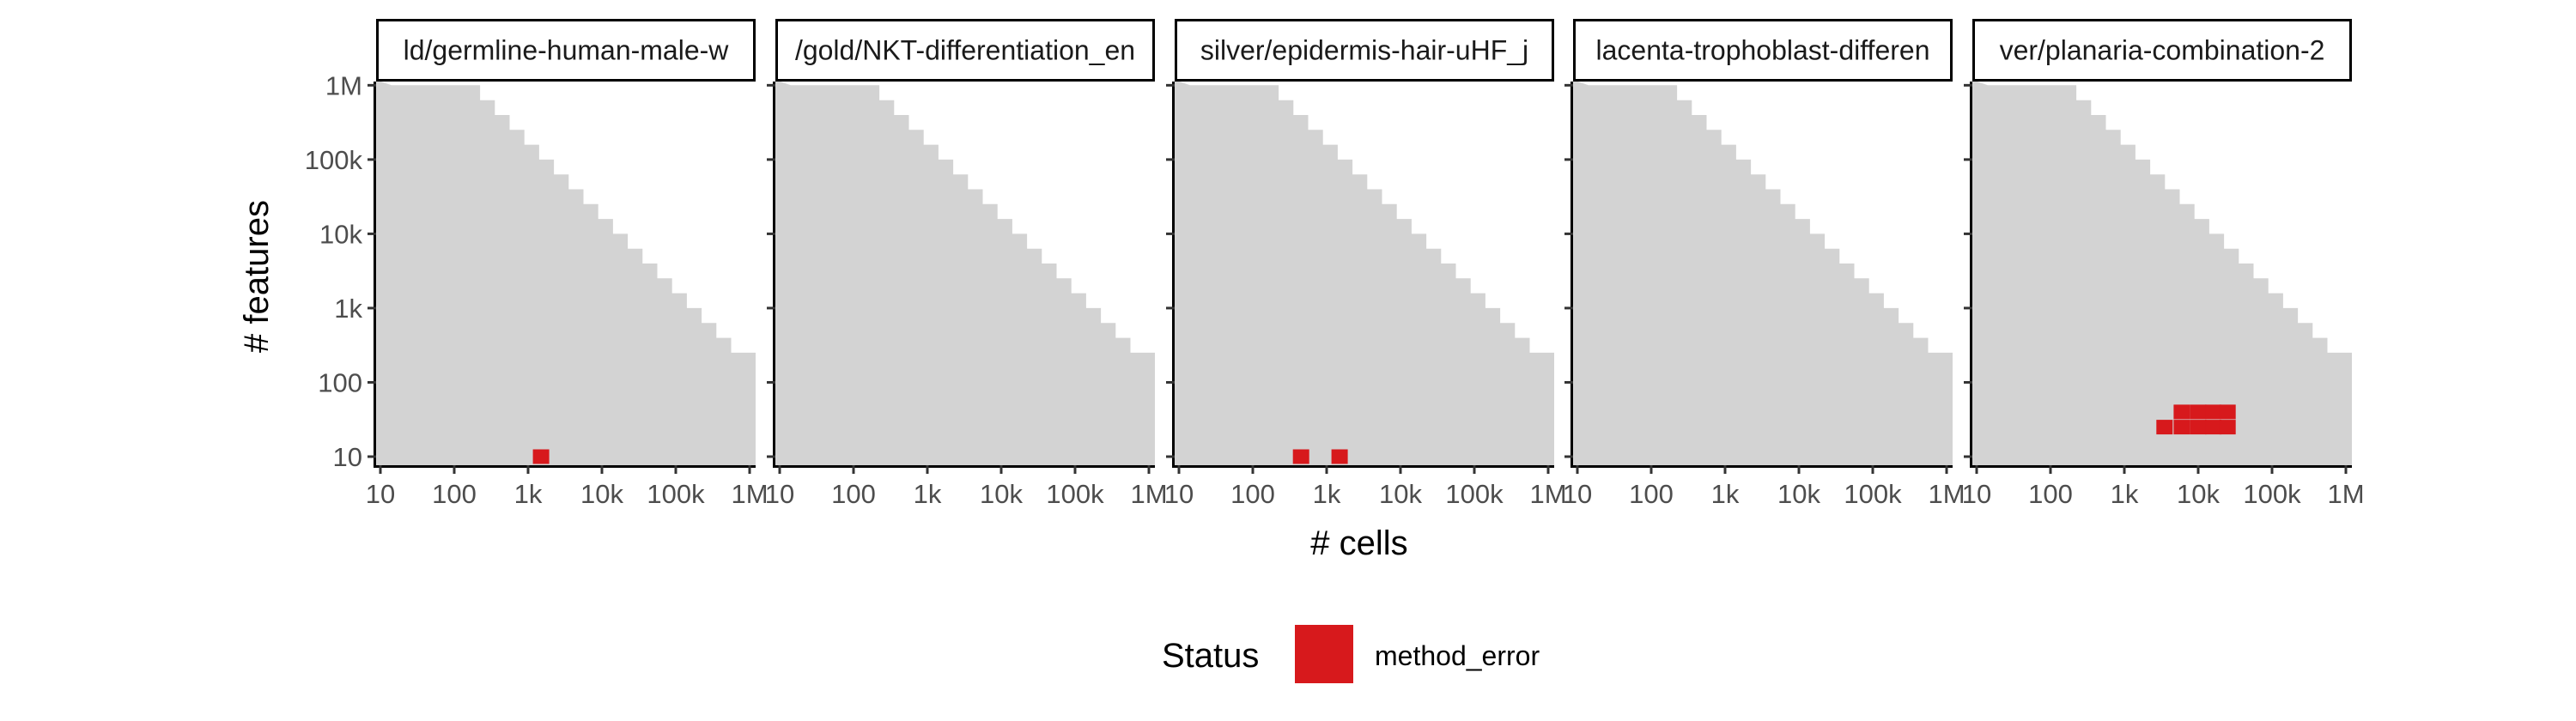 The width and height of the screenshot is (2576, 721). What do you see at coordinates (340, 234) in the screenshot?
I see `y-tick-label: 10k` at bounding box center [340, 234].